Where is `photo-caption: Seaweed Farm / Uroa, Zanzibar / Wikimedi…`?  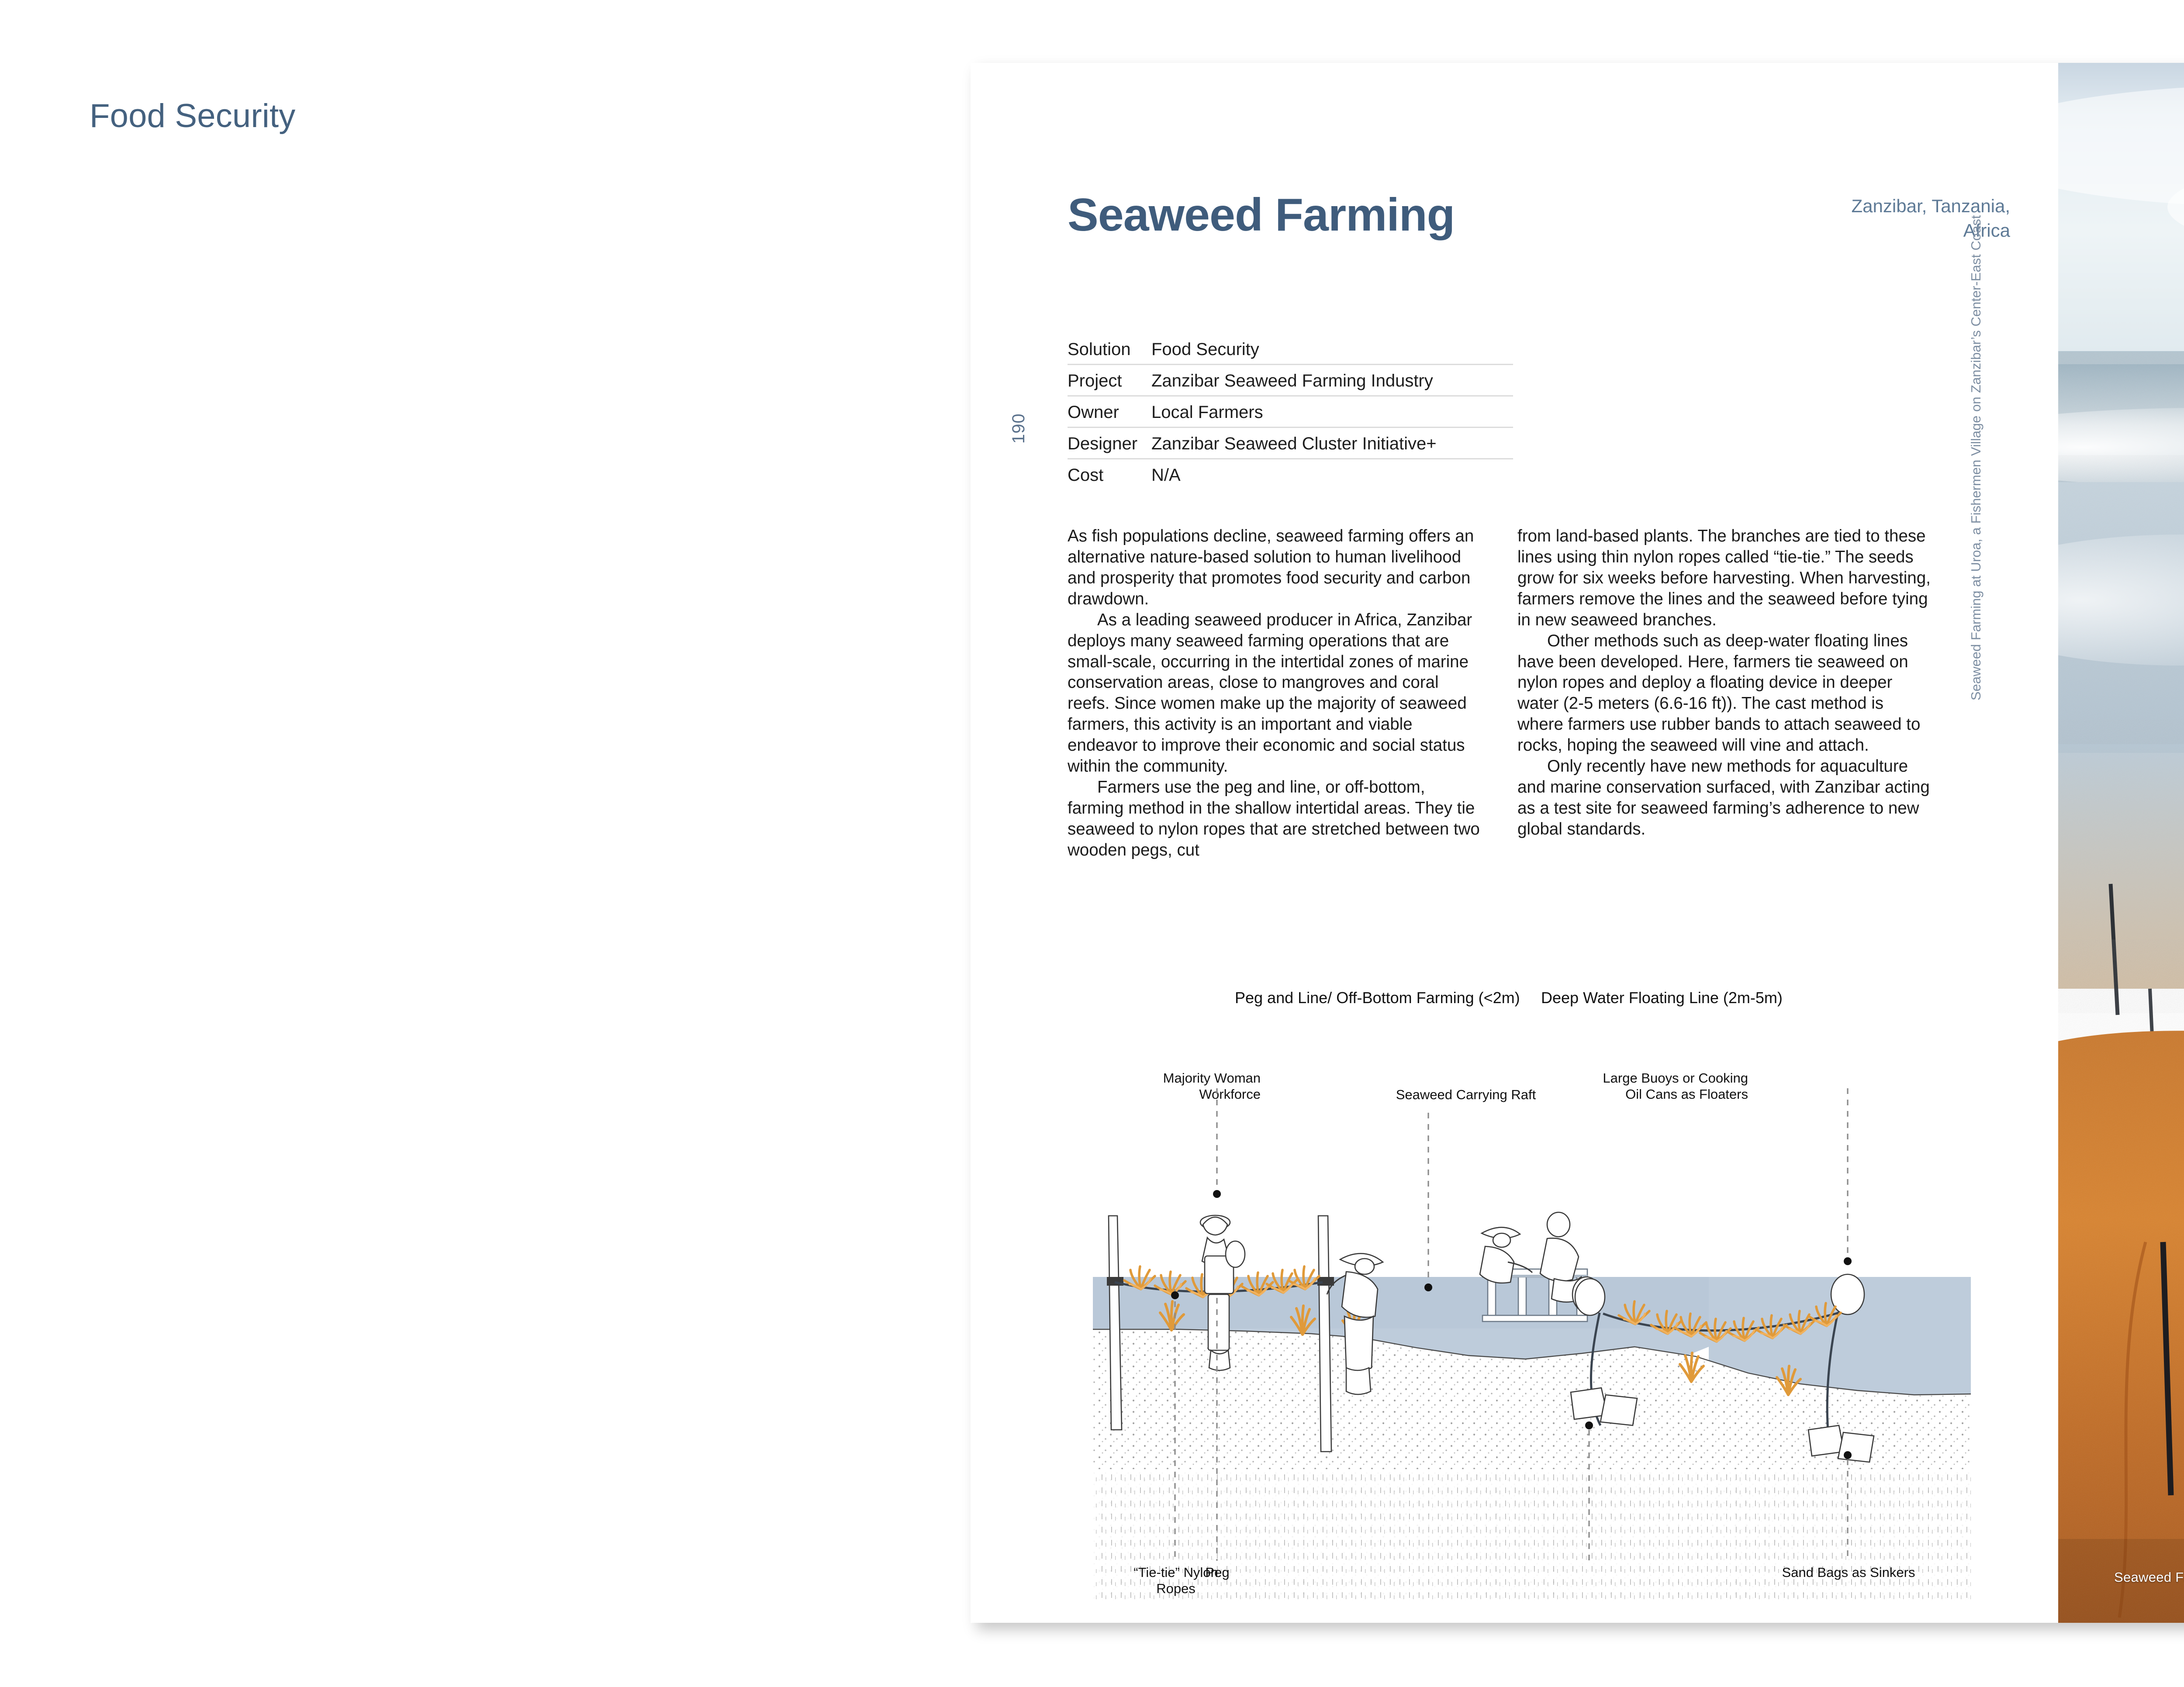
photo-caption: Seaweed Farm / Uroa, Zanzibar / Wikimedi… is located at coordinates (2149, 1577).